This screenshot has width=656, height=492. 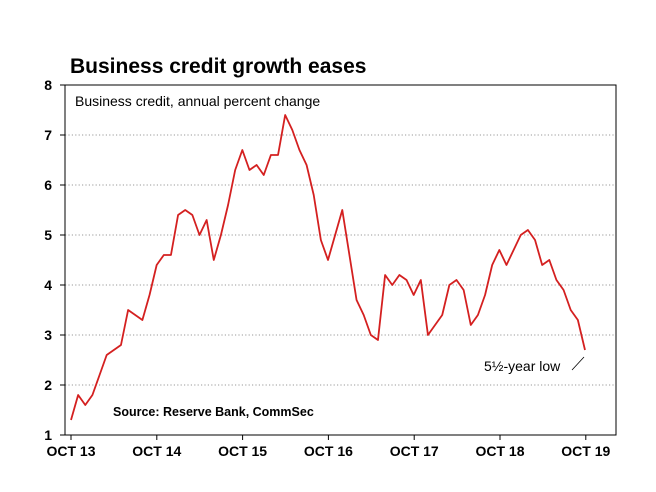 What do you see at coordinates (197, 101) in the screenshot?
I see `chart-subtitle: Business credit, annual percent change` at bounding box center [197, 101].